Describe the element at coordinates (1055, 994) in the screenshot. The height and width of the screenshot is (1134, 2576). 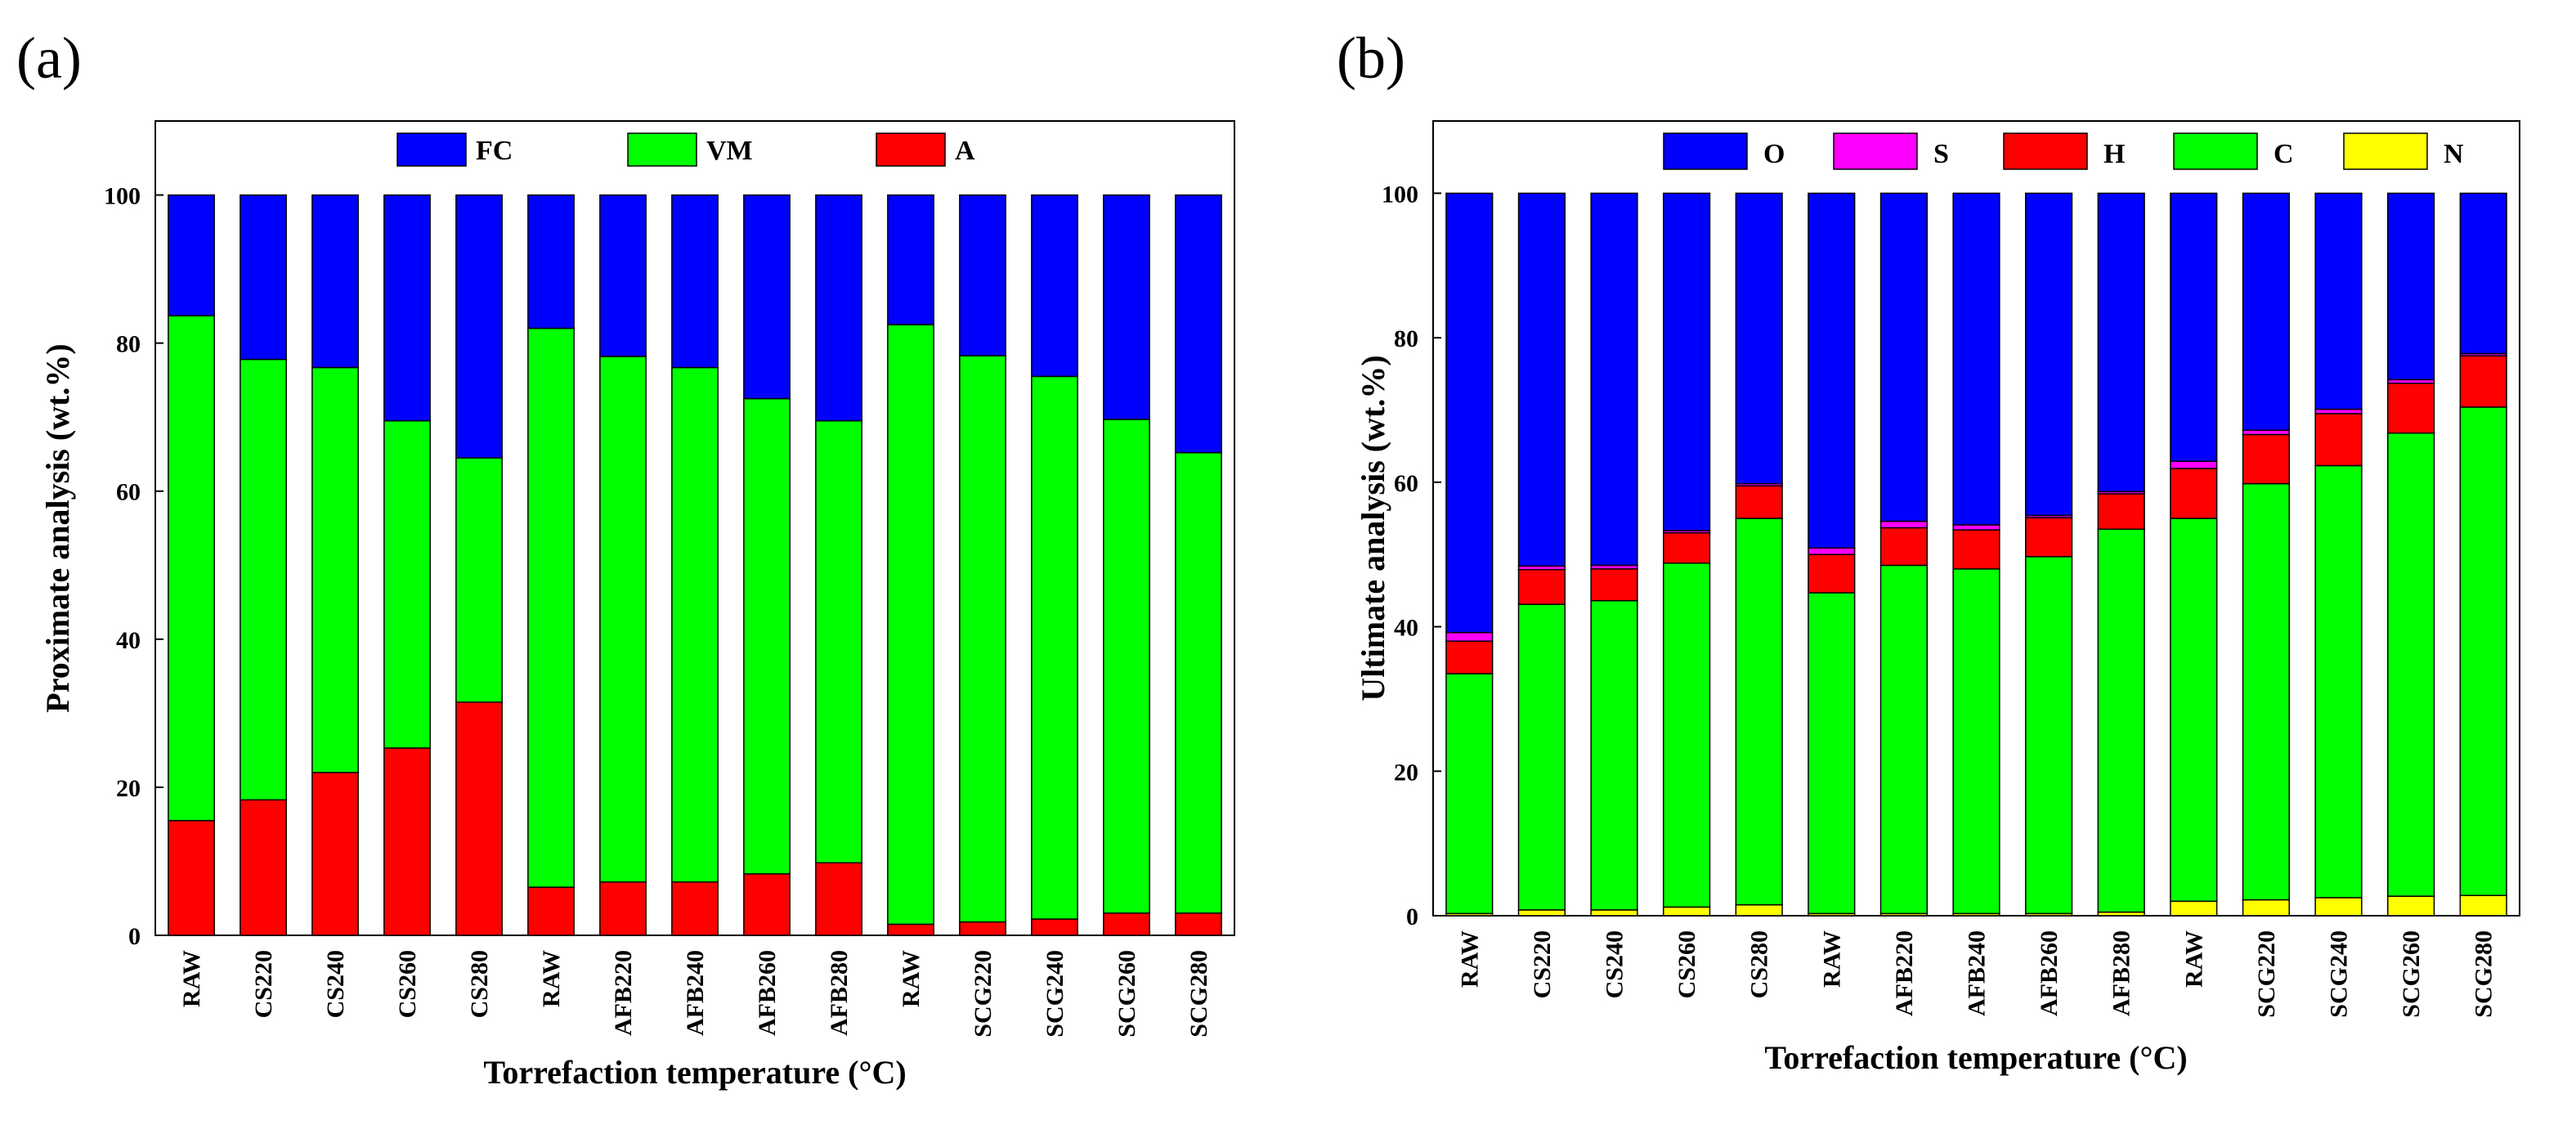
I see `x-tick-label: SCG240` at that location.